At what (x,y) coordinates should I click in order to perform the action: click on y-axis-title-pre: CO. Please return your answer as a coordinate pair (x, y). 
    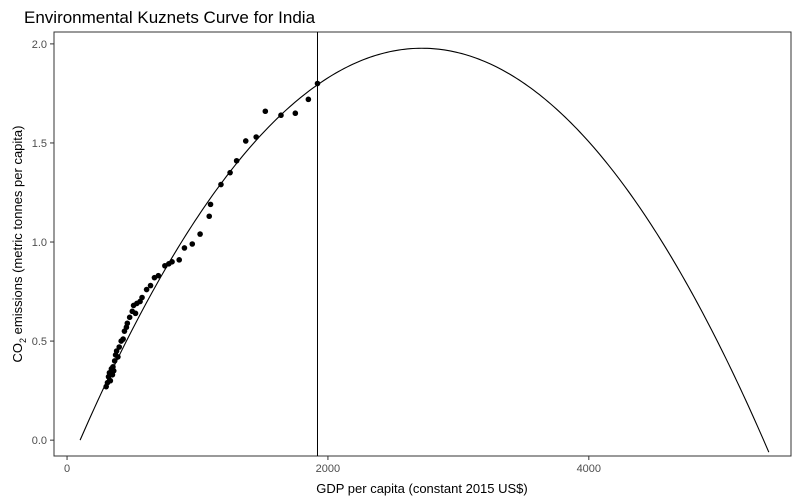
    Looking at the image, I should click on (17, 353).